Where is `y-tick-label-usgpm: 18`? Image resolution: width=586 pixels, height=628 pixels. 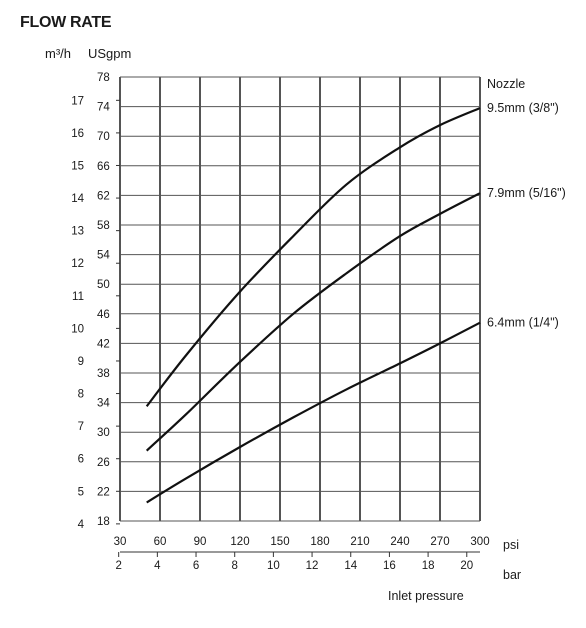 y-tick-label-usgpm: 18 is located at coordinates (103, 522).